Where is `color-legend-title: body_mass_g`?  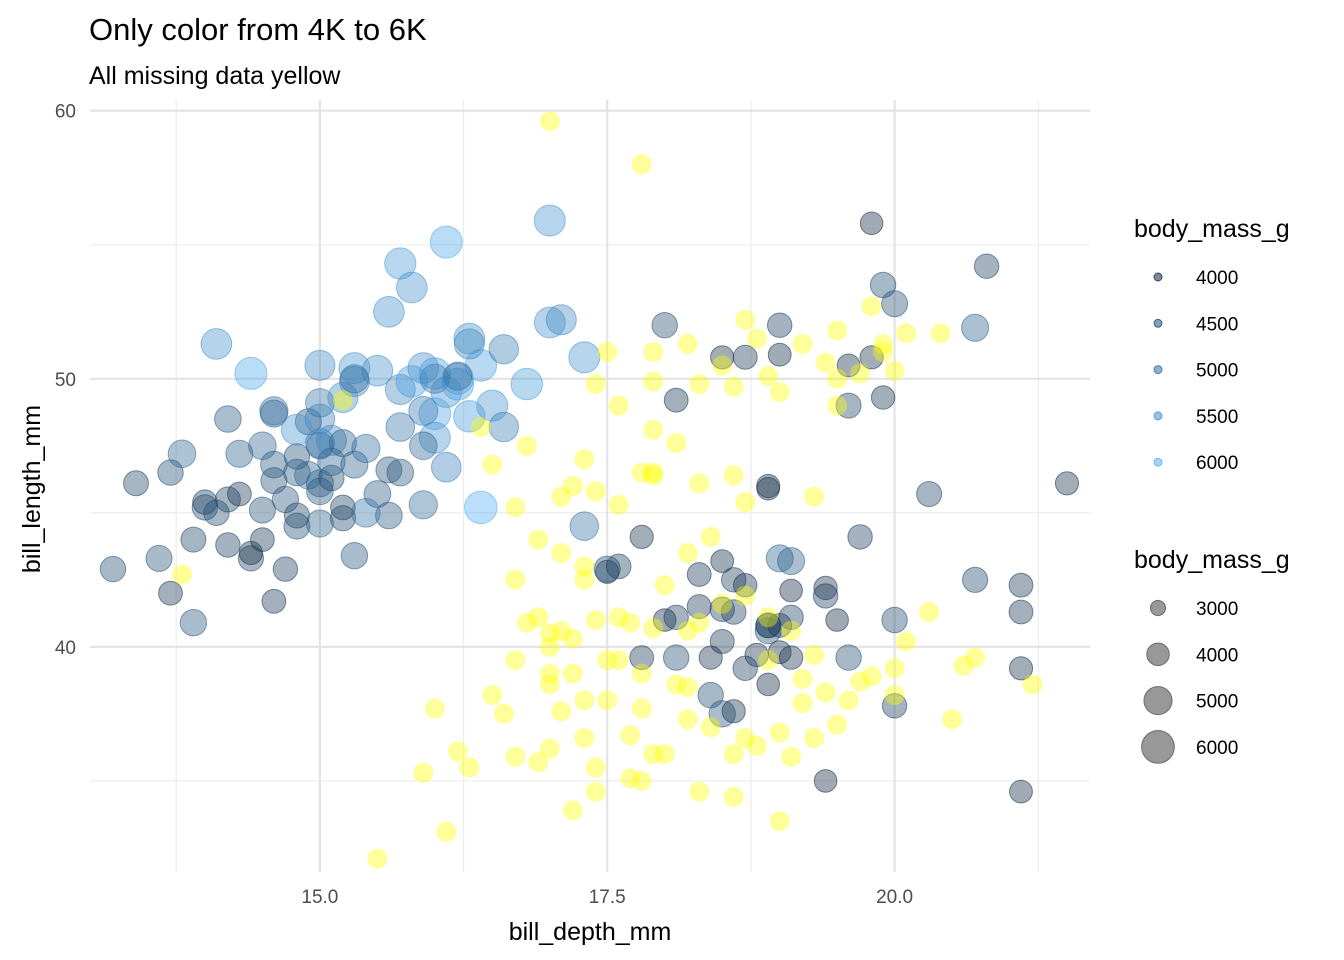
color-legend-title: body_mass_g is located at coordinates (1212, 229).